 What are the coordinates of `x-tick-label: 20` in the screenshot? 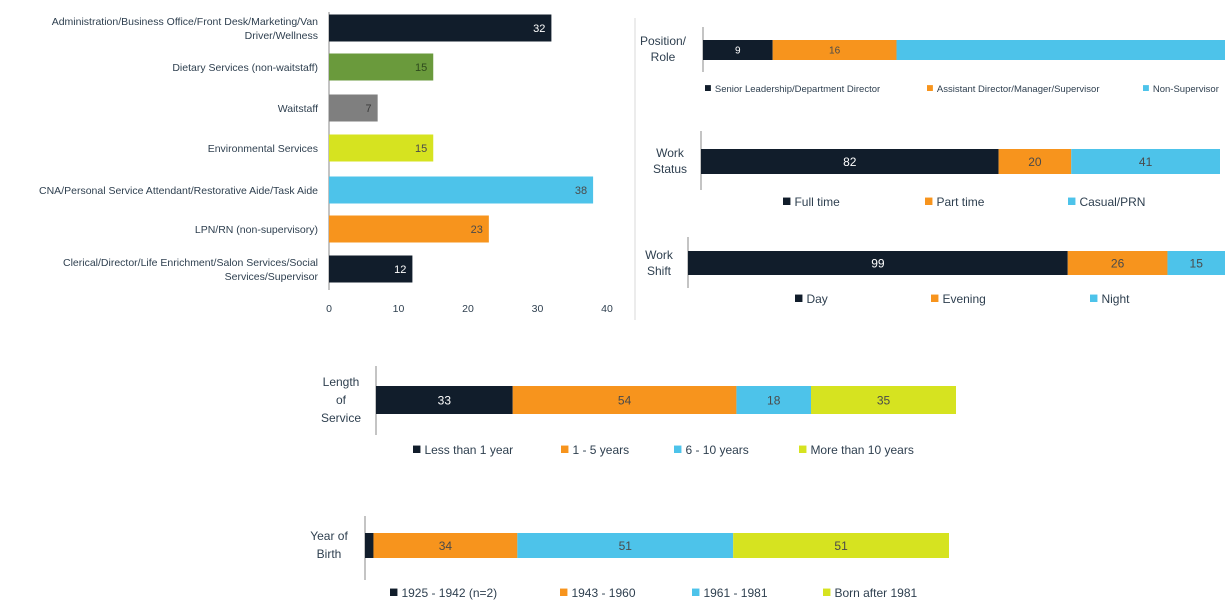 It's located at (468, 309).